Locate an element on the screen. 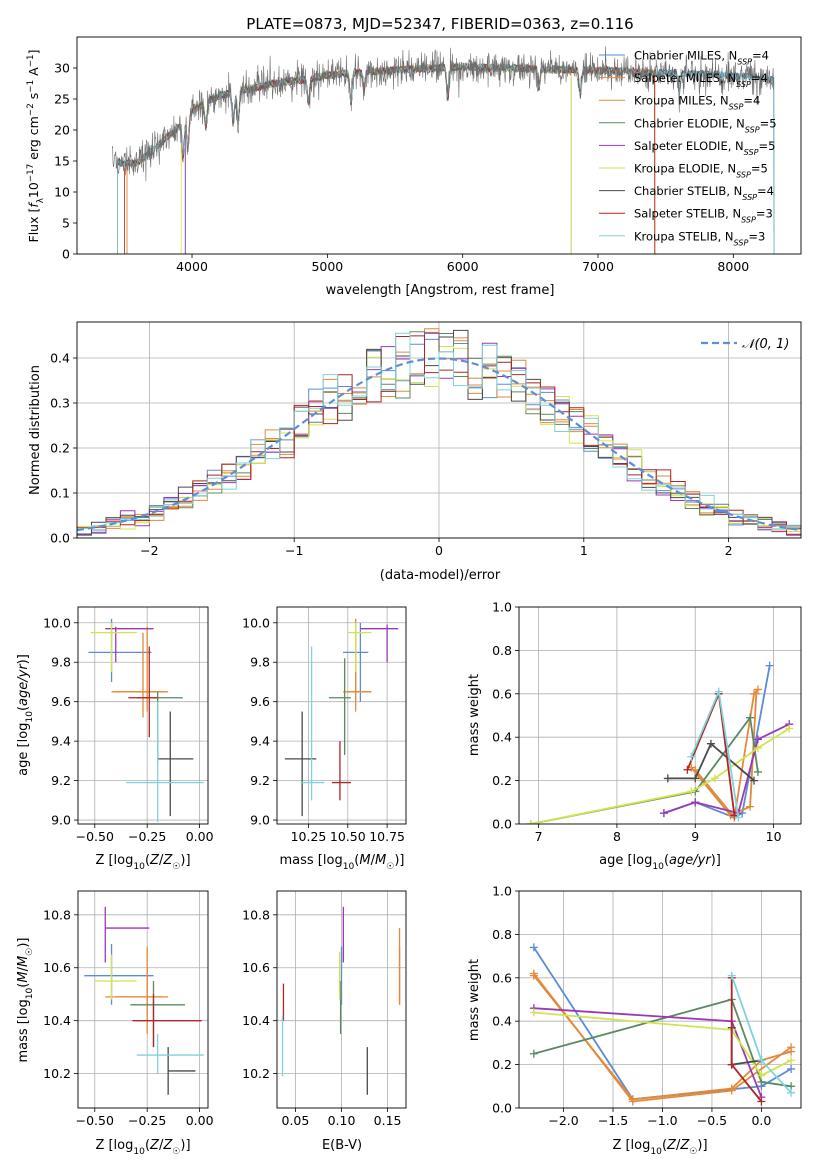  x-tick-label: −1 is located at coordinates (294, 550).